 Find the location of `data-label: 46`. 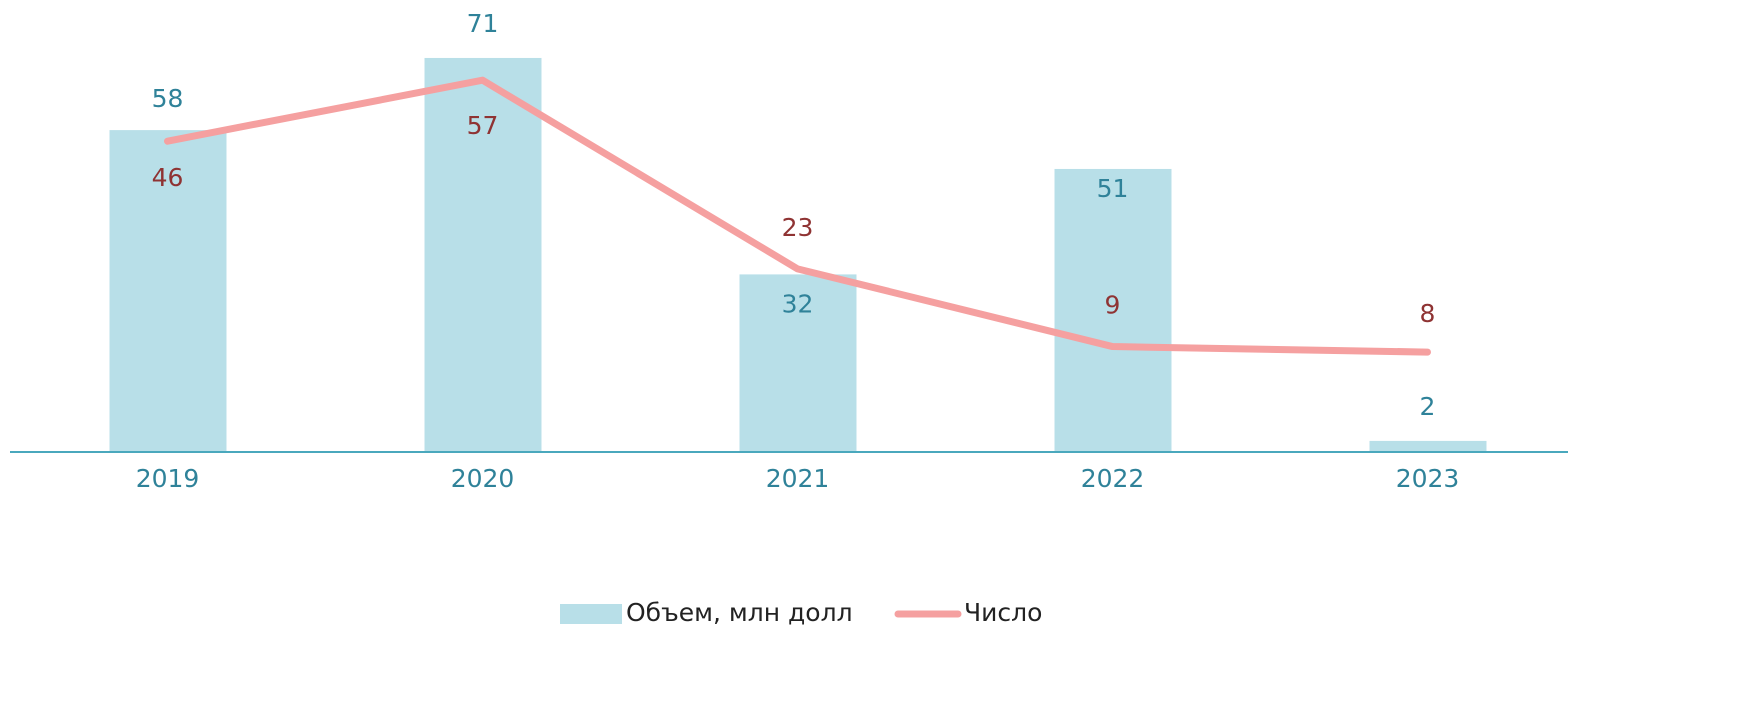

data-label: 46 is located at coordinates (168, 177).